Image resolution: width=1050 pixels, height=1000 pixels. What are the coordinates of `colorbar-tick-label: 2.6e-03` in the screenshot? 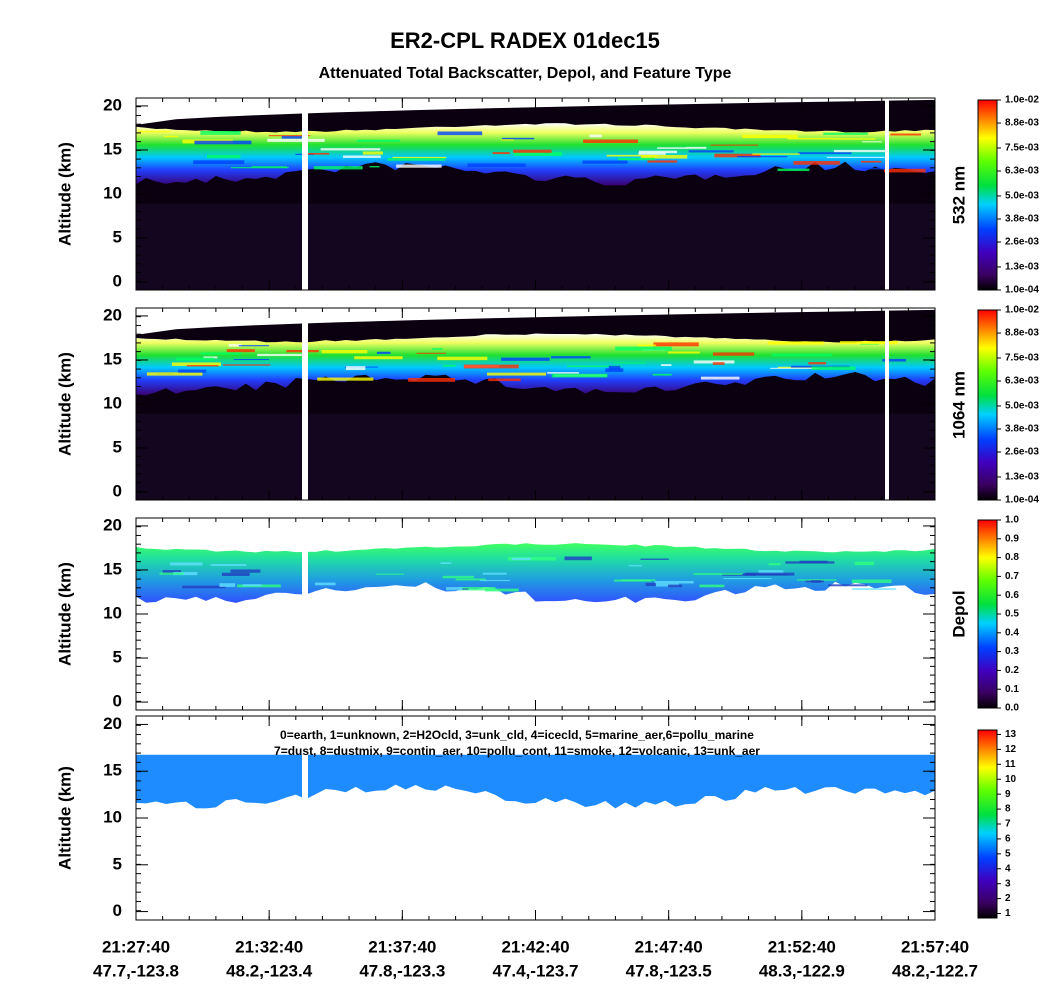 It's located at (1022, 452).